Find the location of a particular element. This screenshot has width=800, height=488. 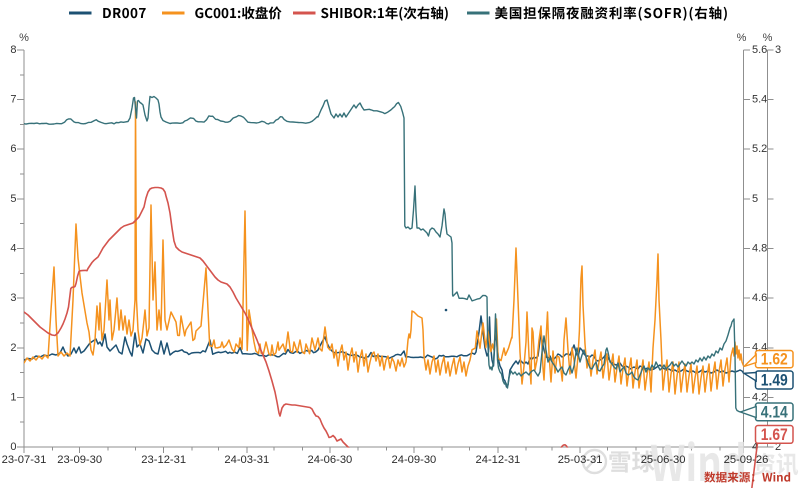

svg-text: 4.6 is located at coordinates (759, 298).